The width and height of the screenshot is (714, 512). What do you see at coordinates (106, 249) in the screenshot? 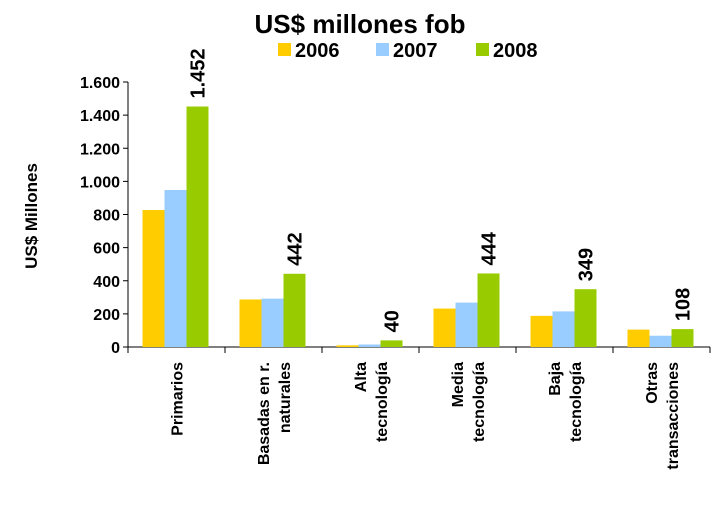
I see `y-tick-label: 600` at bounding box center [106, 249].